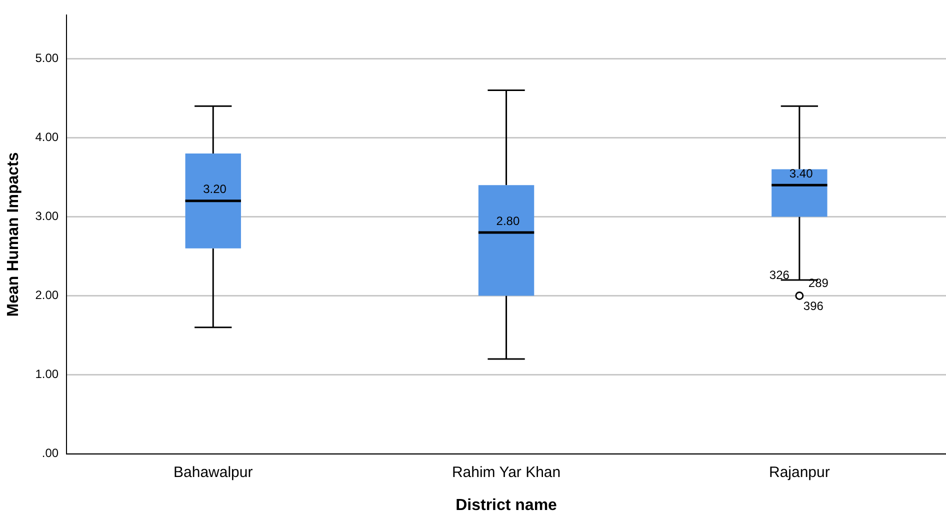 The width and height of the screenshot is (946, 519). What do you see at coordinates (779, 275) in the screenshot?
I see `annotation: 326` at bounding box center [779, 275].